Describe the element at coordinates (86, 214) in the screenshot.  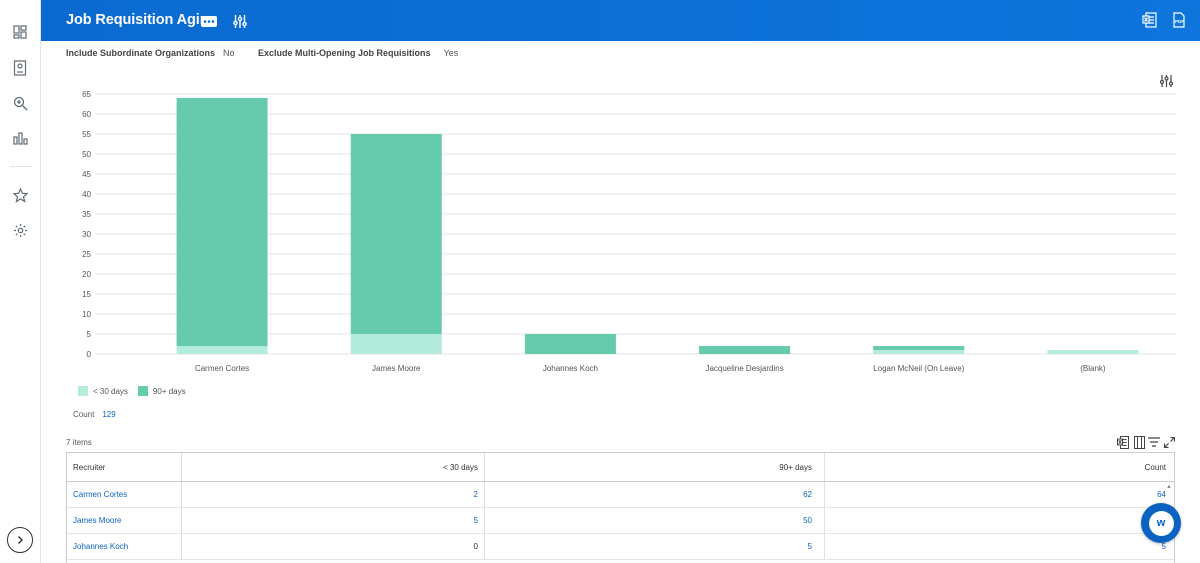
I see `y-tick-label: 35` at that location.